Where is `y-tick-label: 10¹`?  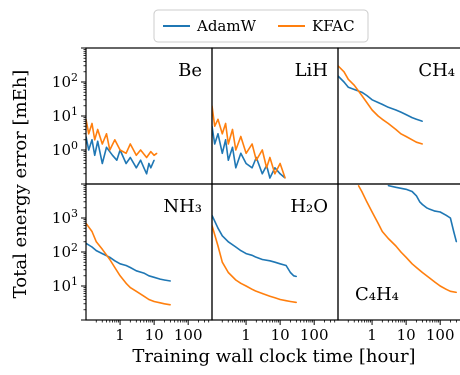 y-tick-label: 10¹ is located at coordinates (65, 115).